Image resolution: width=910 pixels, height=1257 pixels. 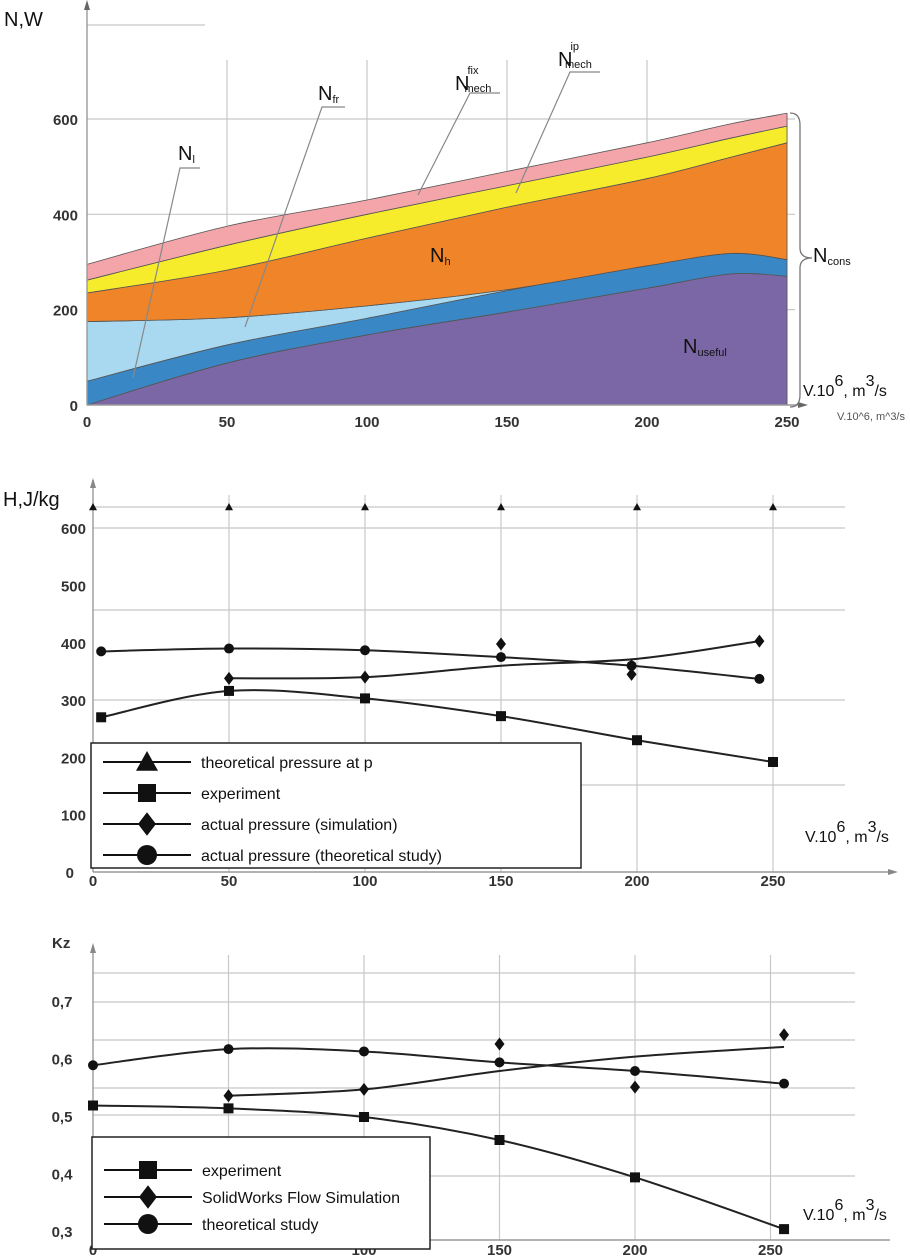 What do you see at coordinates (186, 154) in the screenshot?
I see `label-n-l: Nl` at bounding box center [186, 154].